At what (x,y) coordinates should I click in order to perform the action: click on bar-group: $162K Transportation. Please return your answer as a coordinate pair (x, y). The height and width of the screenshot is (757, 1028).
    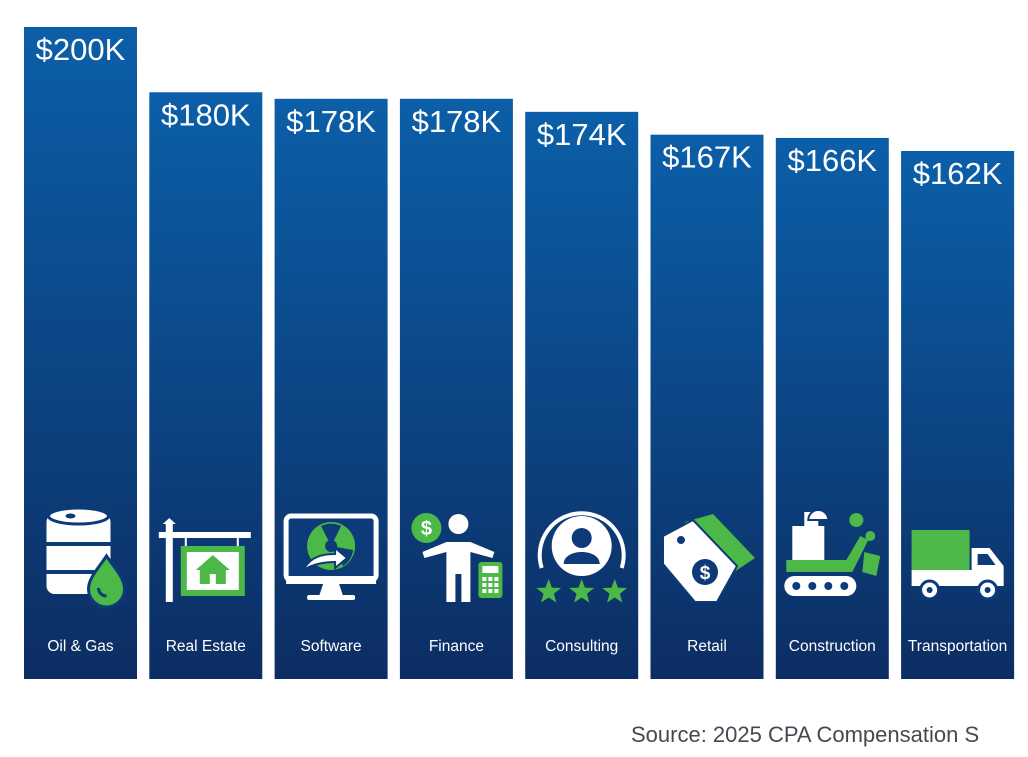
    Looking at the image, I should click on (958, 415).